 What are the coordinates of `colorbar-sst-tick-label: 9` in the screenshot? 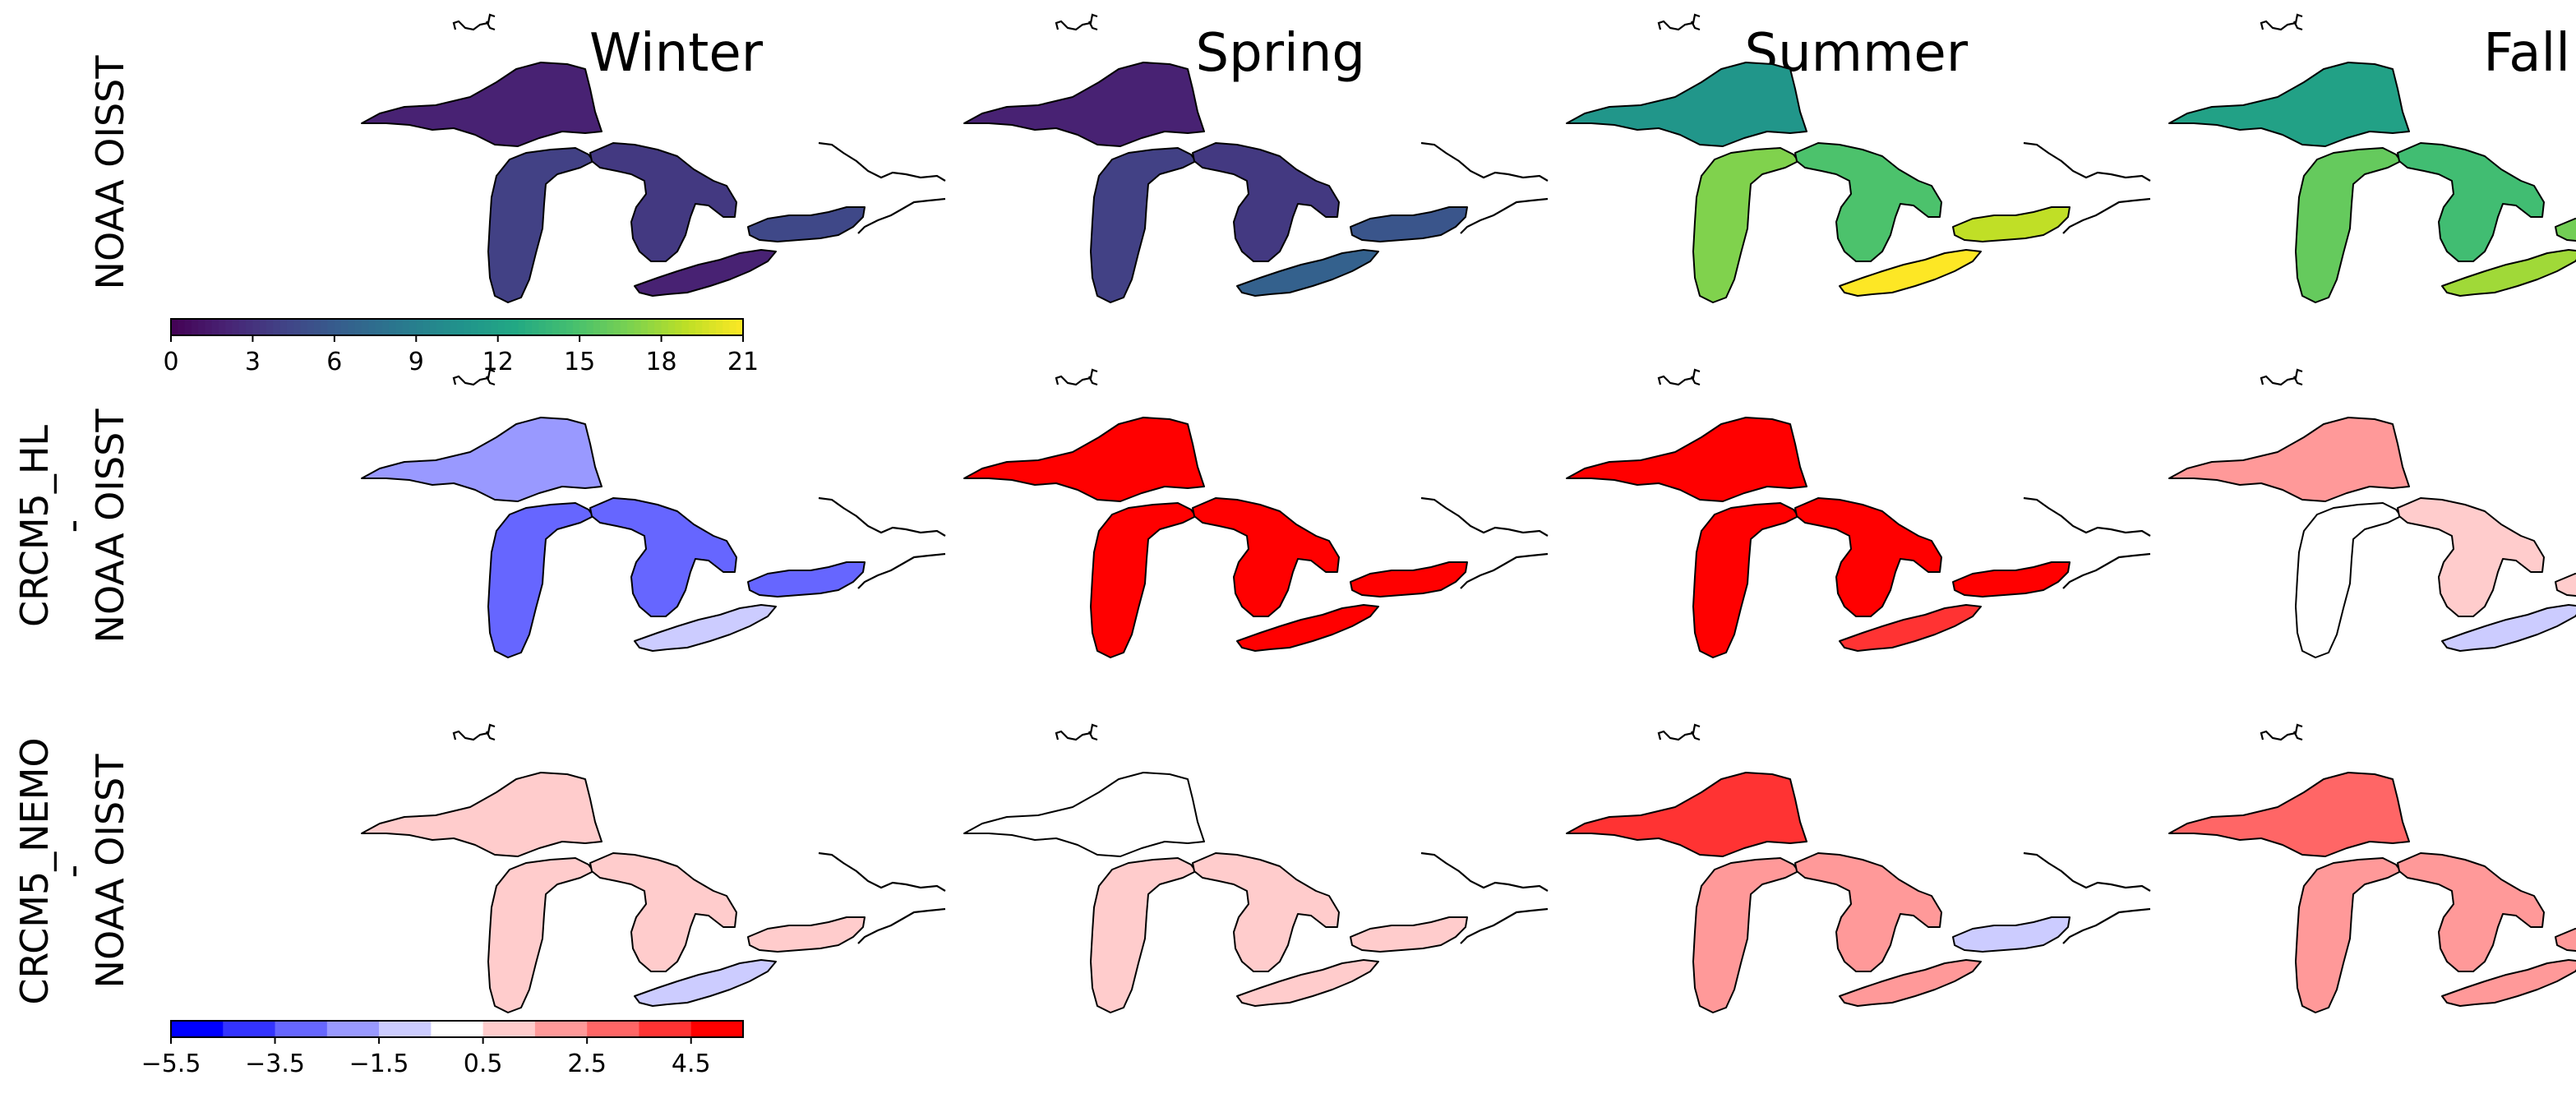 It's located at (416, 362).